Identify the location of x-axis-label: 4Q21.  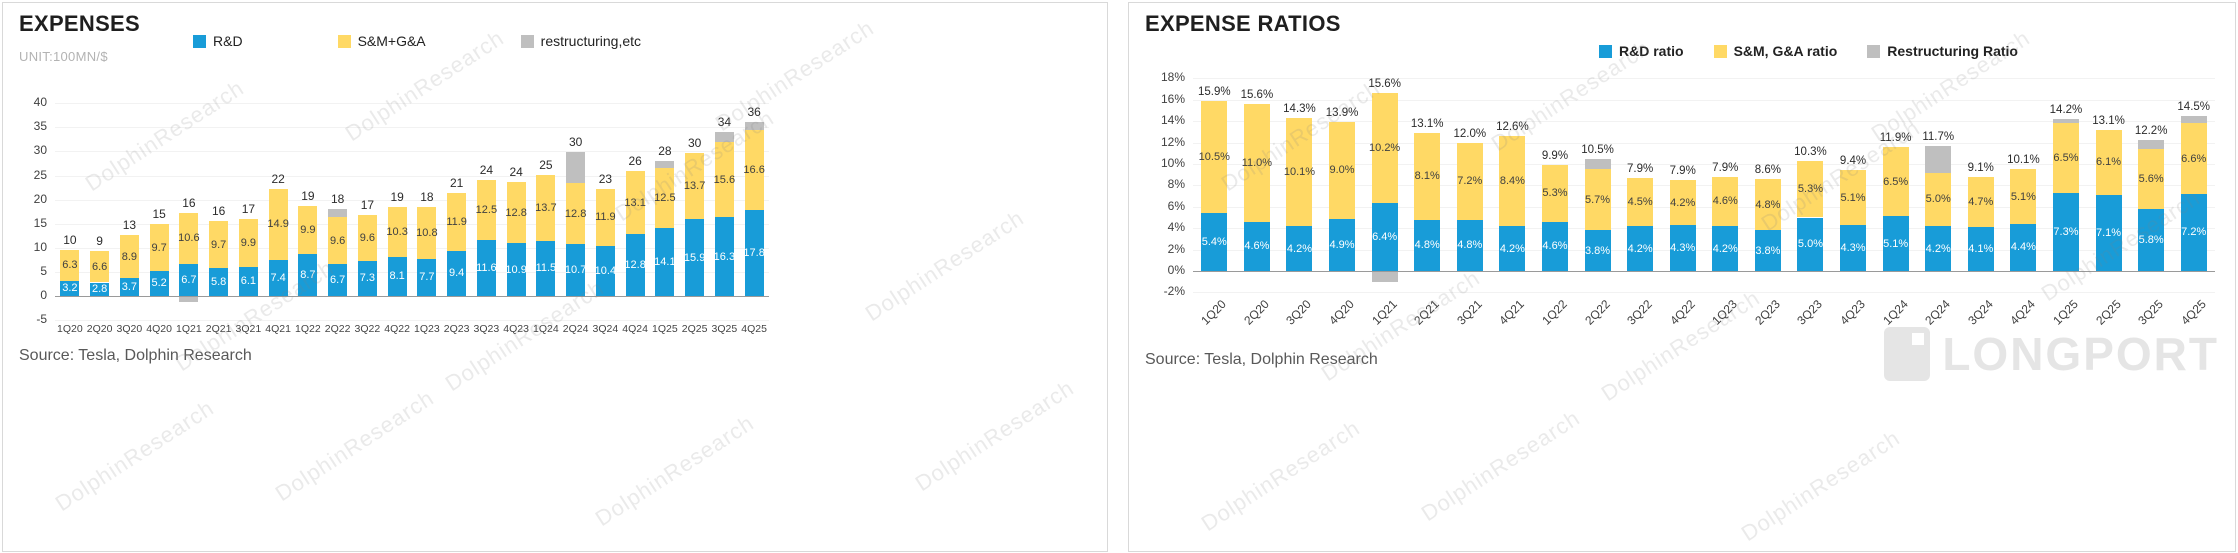
(1512, 312).